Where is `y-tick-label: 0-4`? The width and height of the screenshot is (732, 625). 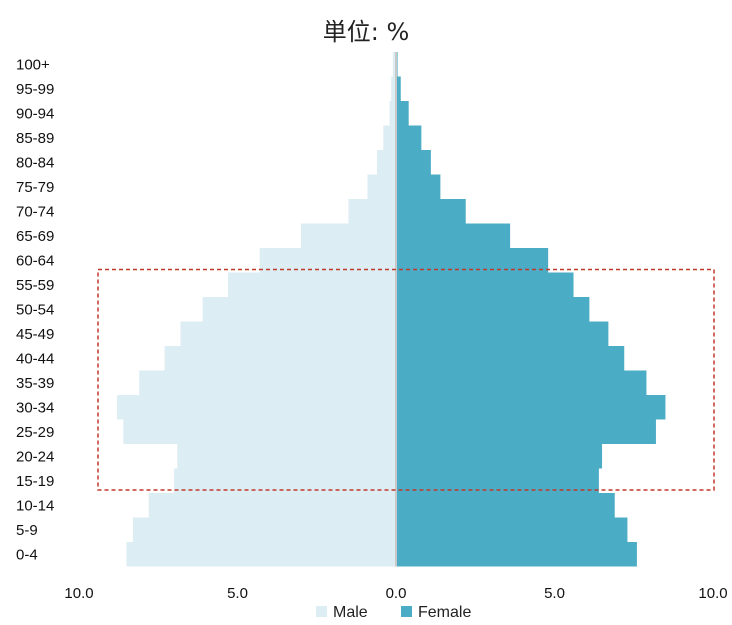
y-tick-label: 0-4 is located at coordinates (27, 554).